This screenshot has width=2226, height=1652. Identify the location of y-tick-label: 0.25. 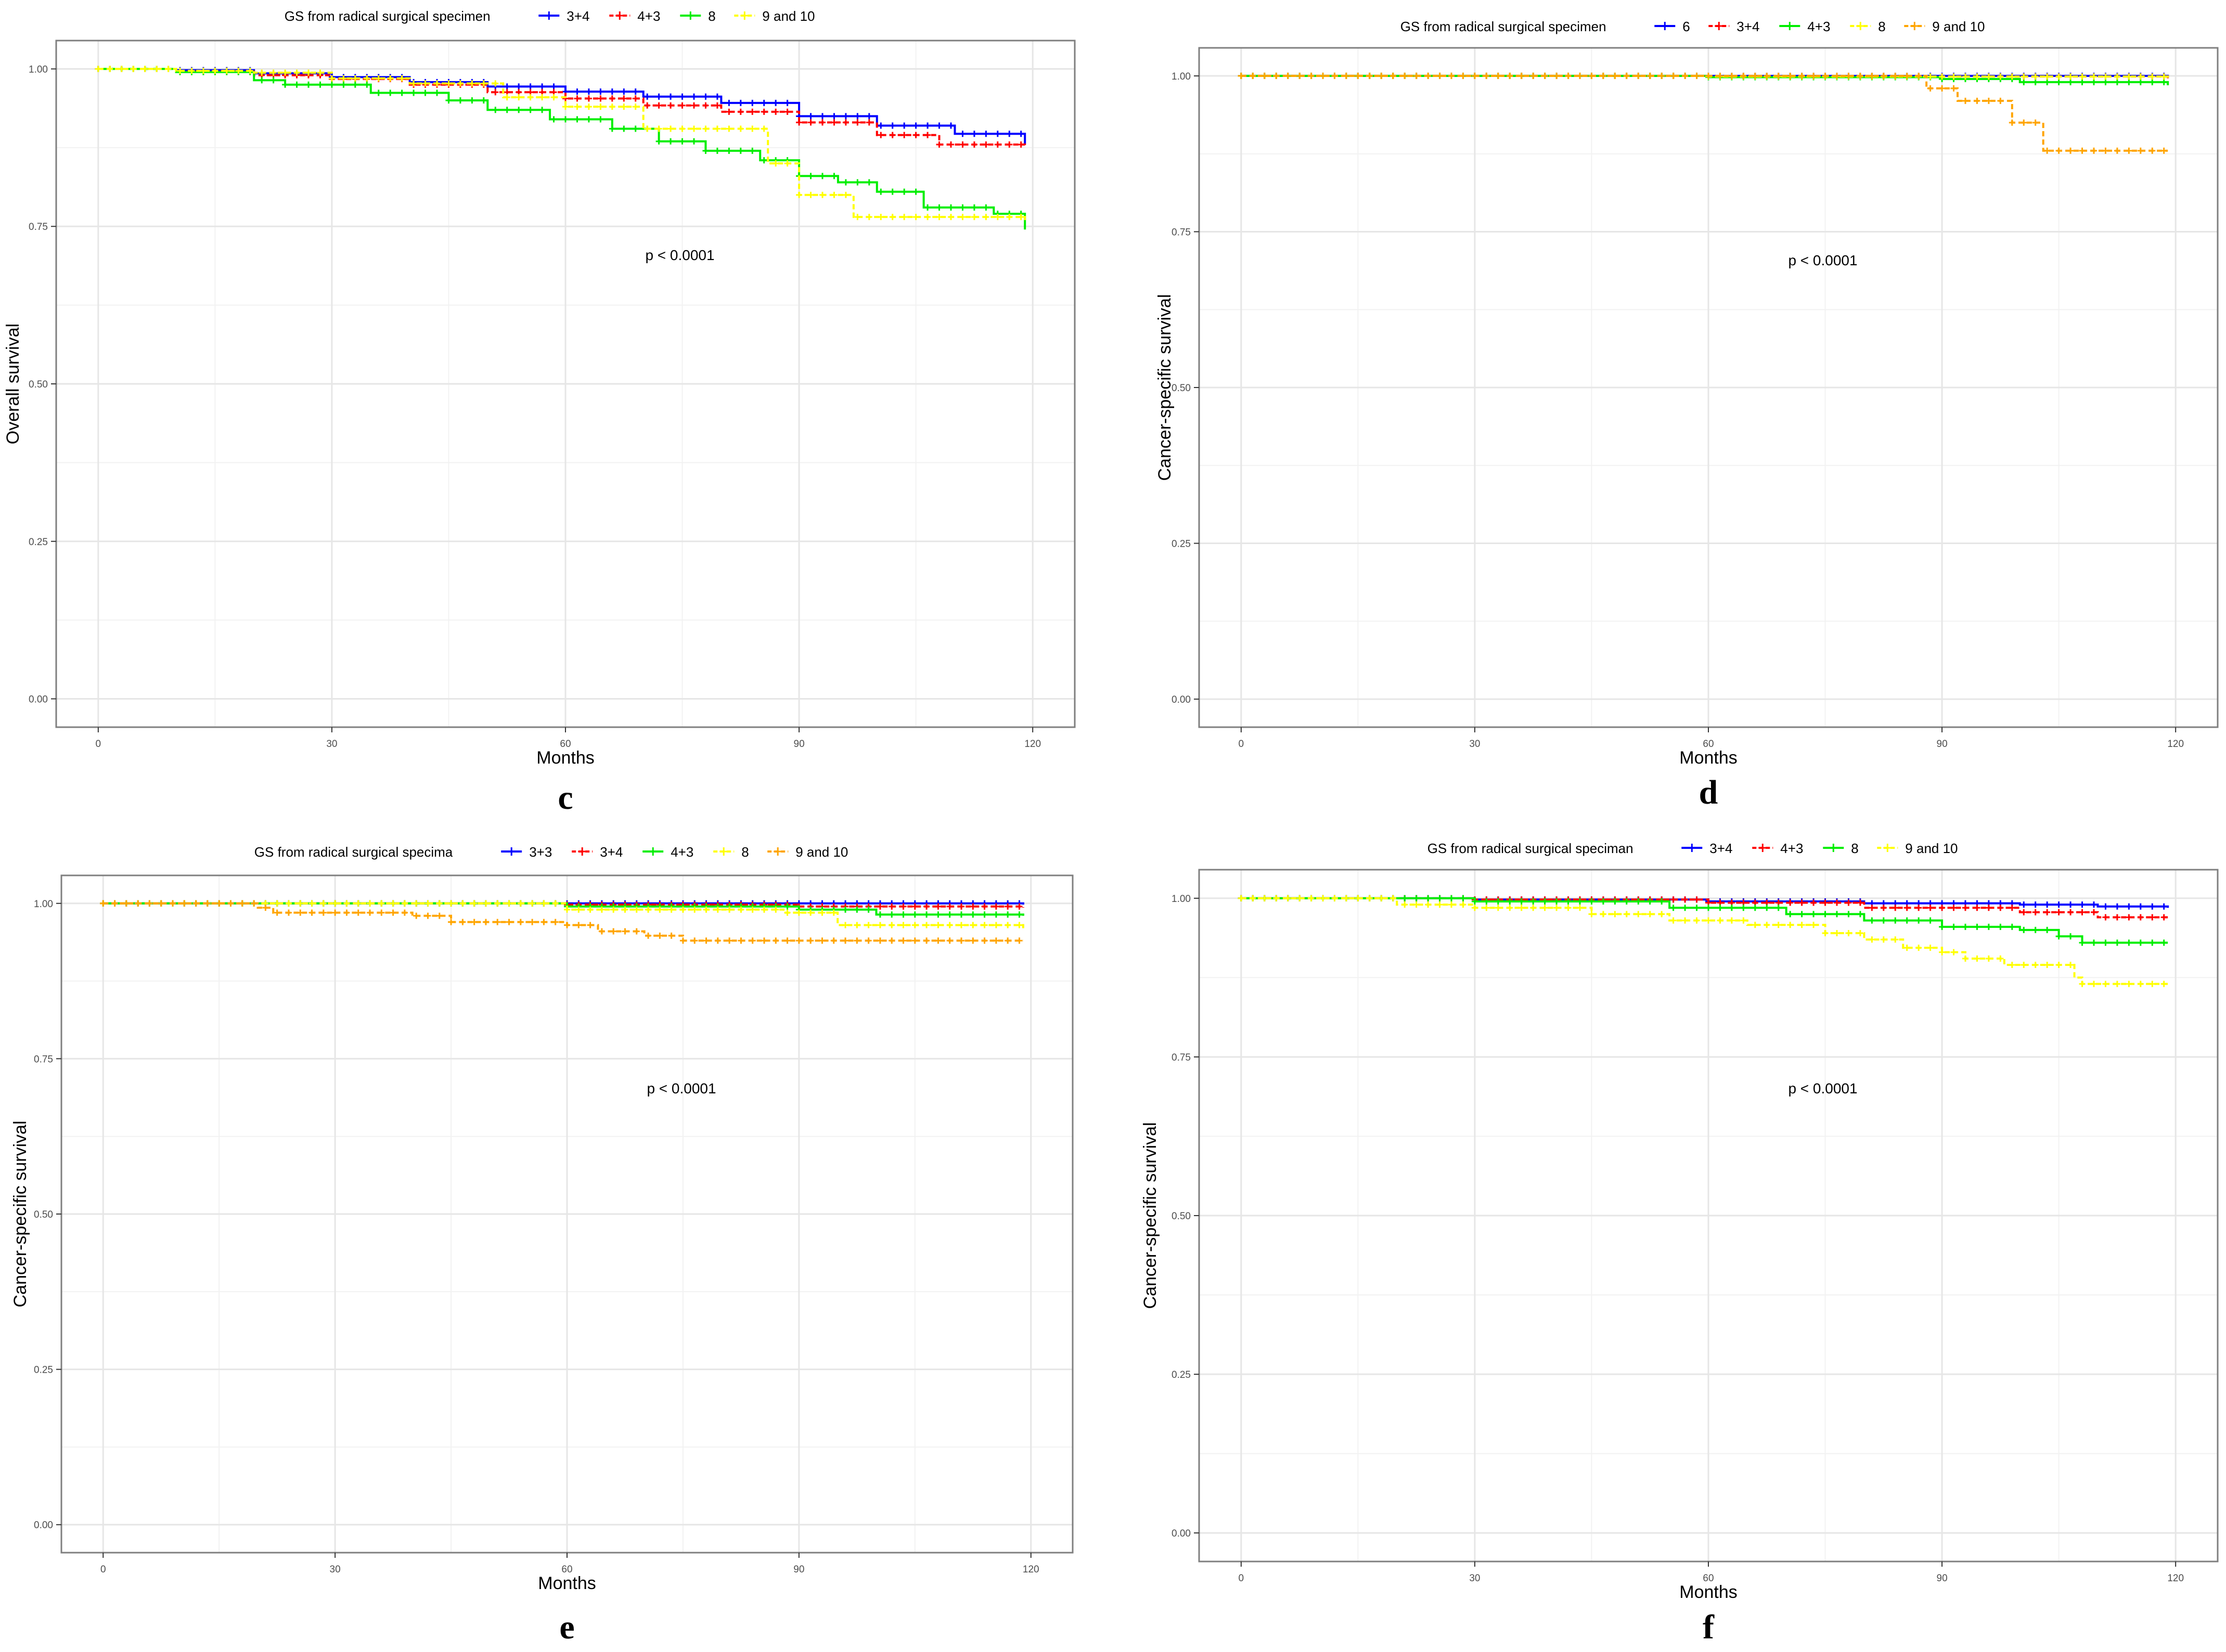
(1182, 1375).